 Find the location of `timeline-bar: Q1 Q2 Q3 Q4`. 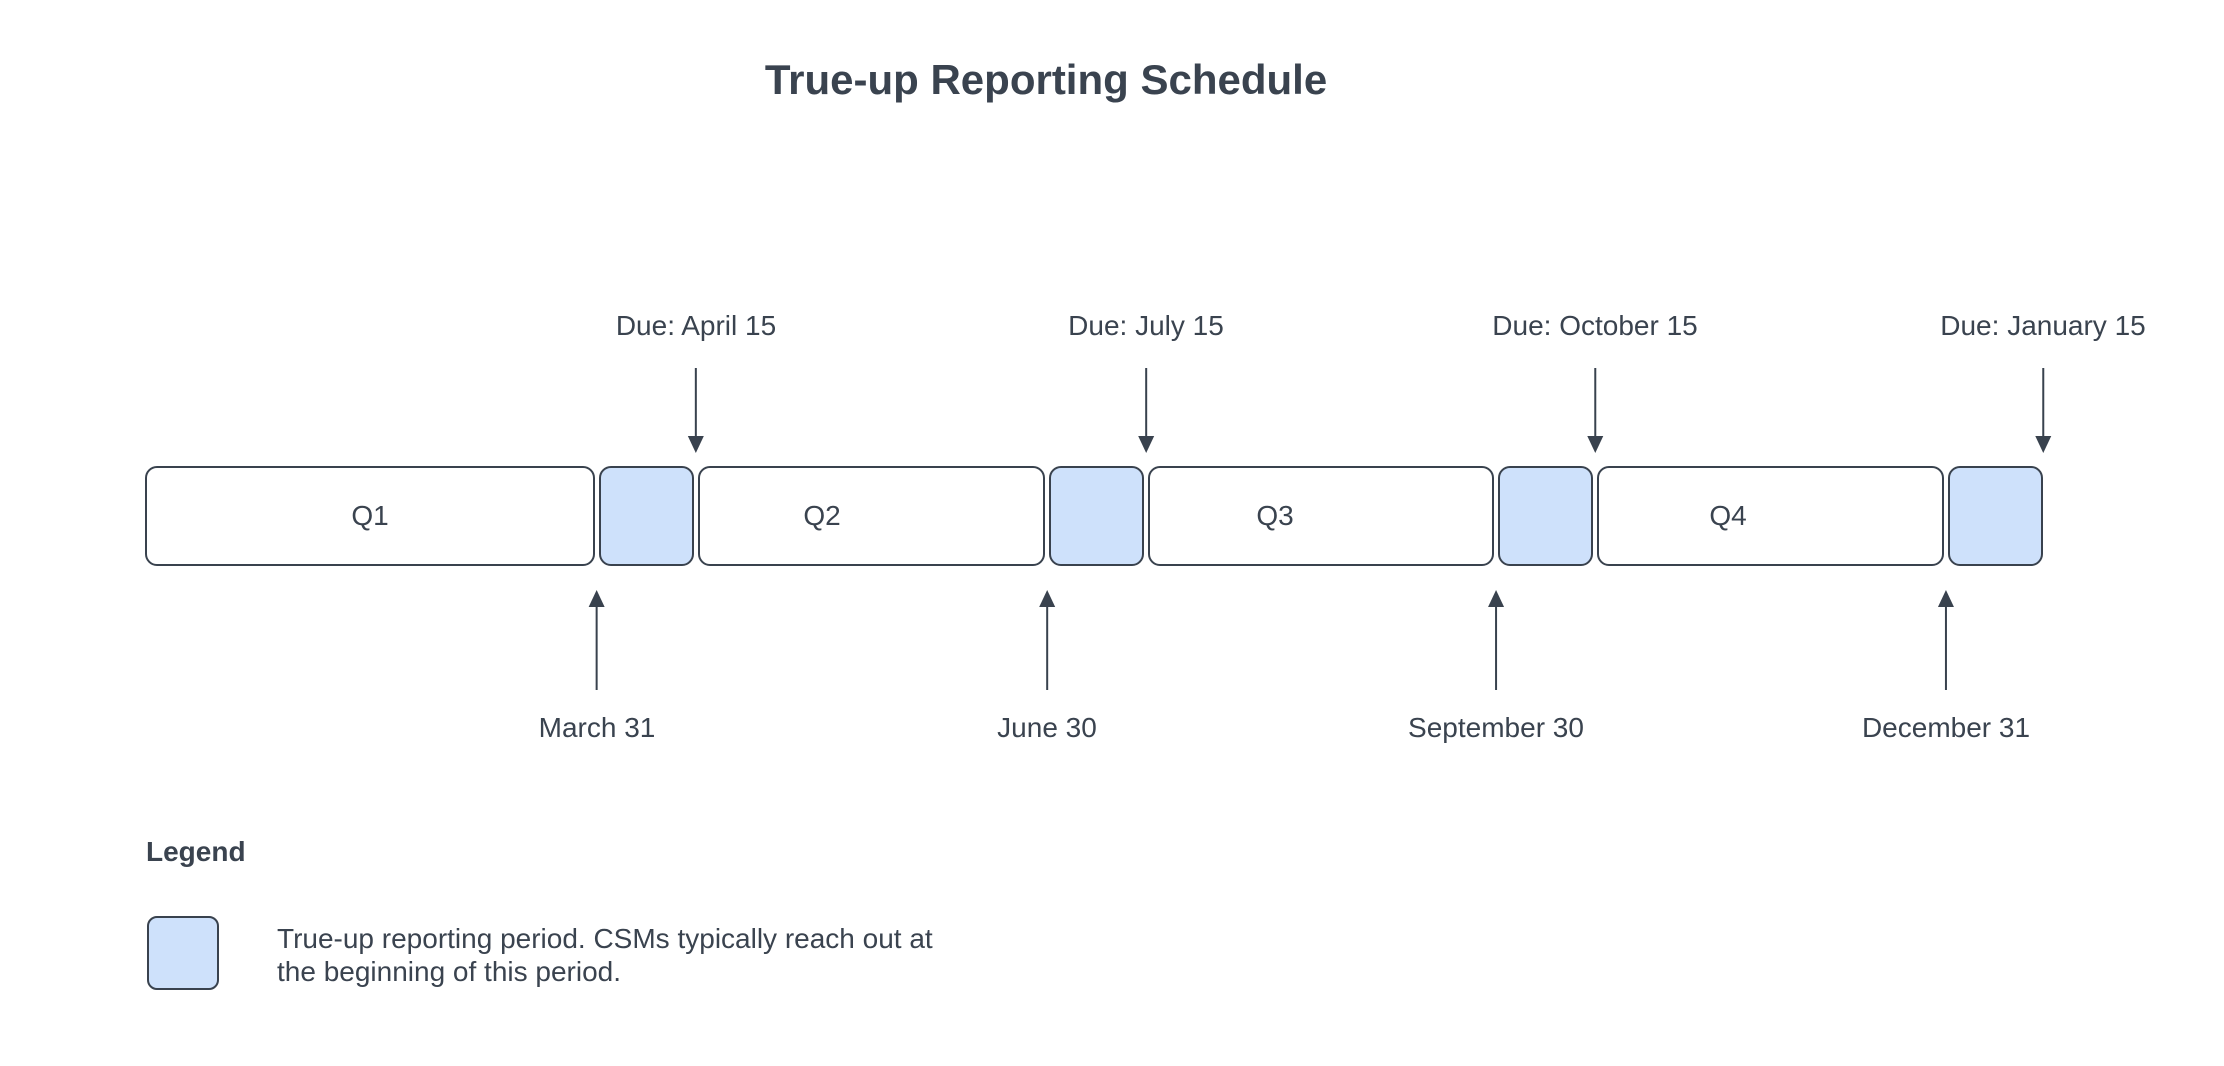

timeline-bar: Q1 Q2 Q3 Q4 is located at coordinates (1094, 516).